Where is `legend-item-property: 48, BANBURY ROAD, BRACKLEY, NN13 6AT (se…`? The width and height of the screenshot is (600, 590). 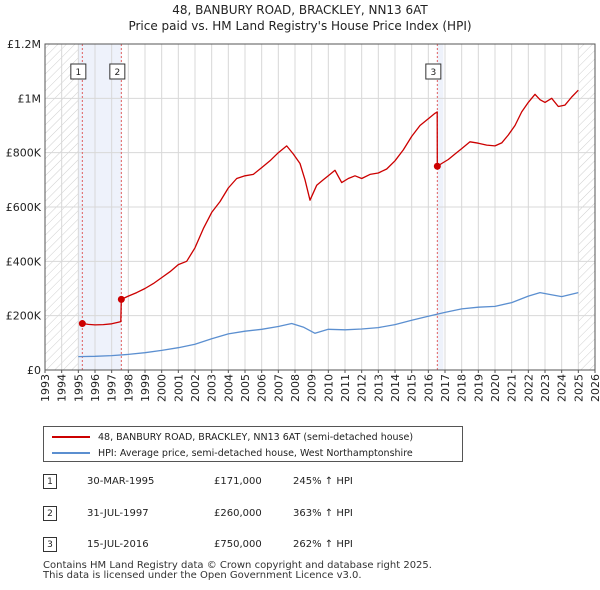
legend-item-property: 48, BANBURY ROAD, BRACKLEY, NN13 6AT (se… is located at coordinates (232, 437).